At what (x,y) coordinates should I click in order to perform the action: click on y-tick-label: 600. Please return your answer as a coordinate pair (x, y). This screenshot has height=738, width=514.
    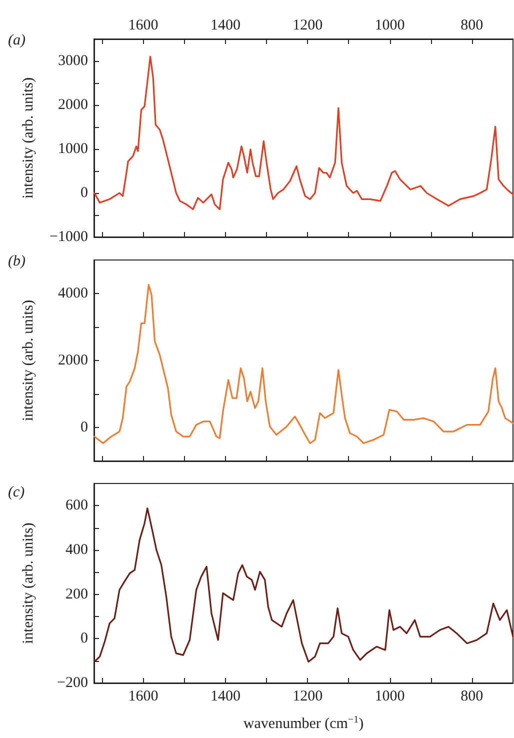
    Looking at the image, I should click on (77, 506).